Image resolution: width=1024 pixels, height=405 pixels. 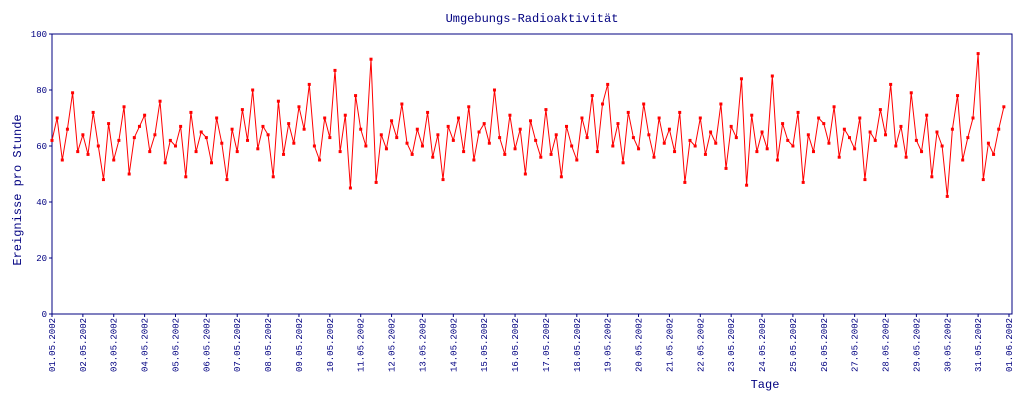 What do you see at coordinates (485, 345) in the screenshot?
I see `x-tick-label: 15.05.2002` at bounding box center [485, 345].